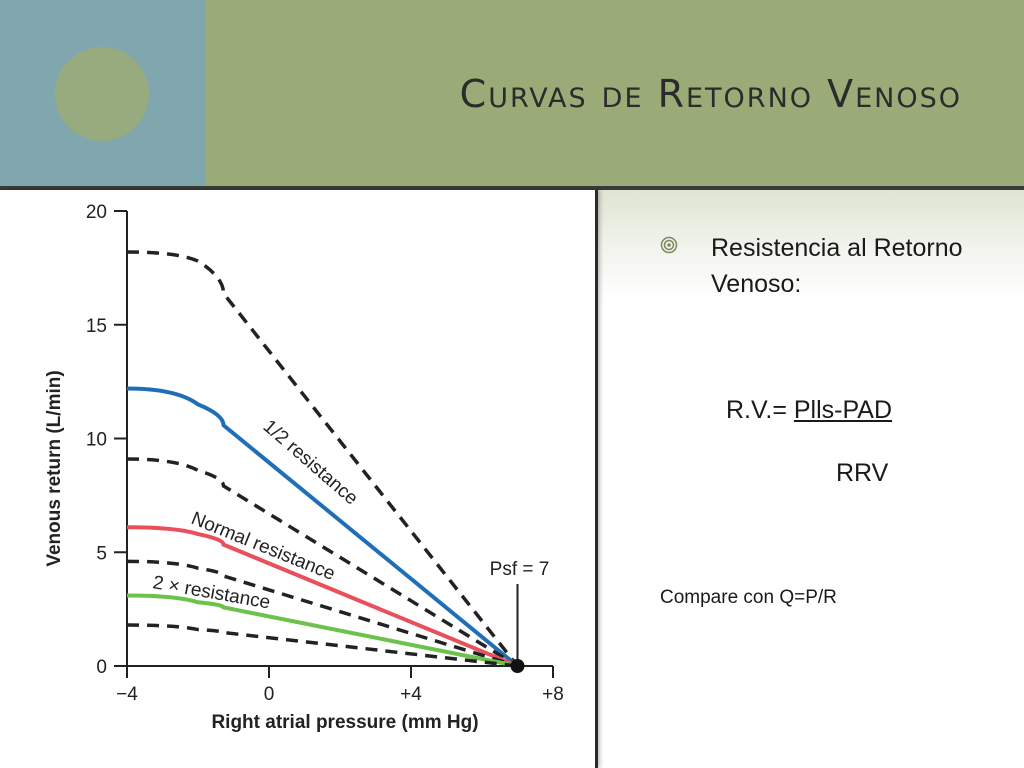 The width and height of the screenshot is (1024, 768). I want to click on y-tick-label: 10, so click(96, 440).